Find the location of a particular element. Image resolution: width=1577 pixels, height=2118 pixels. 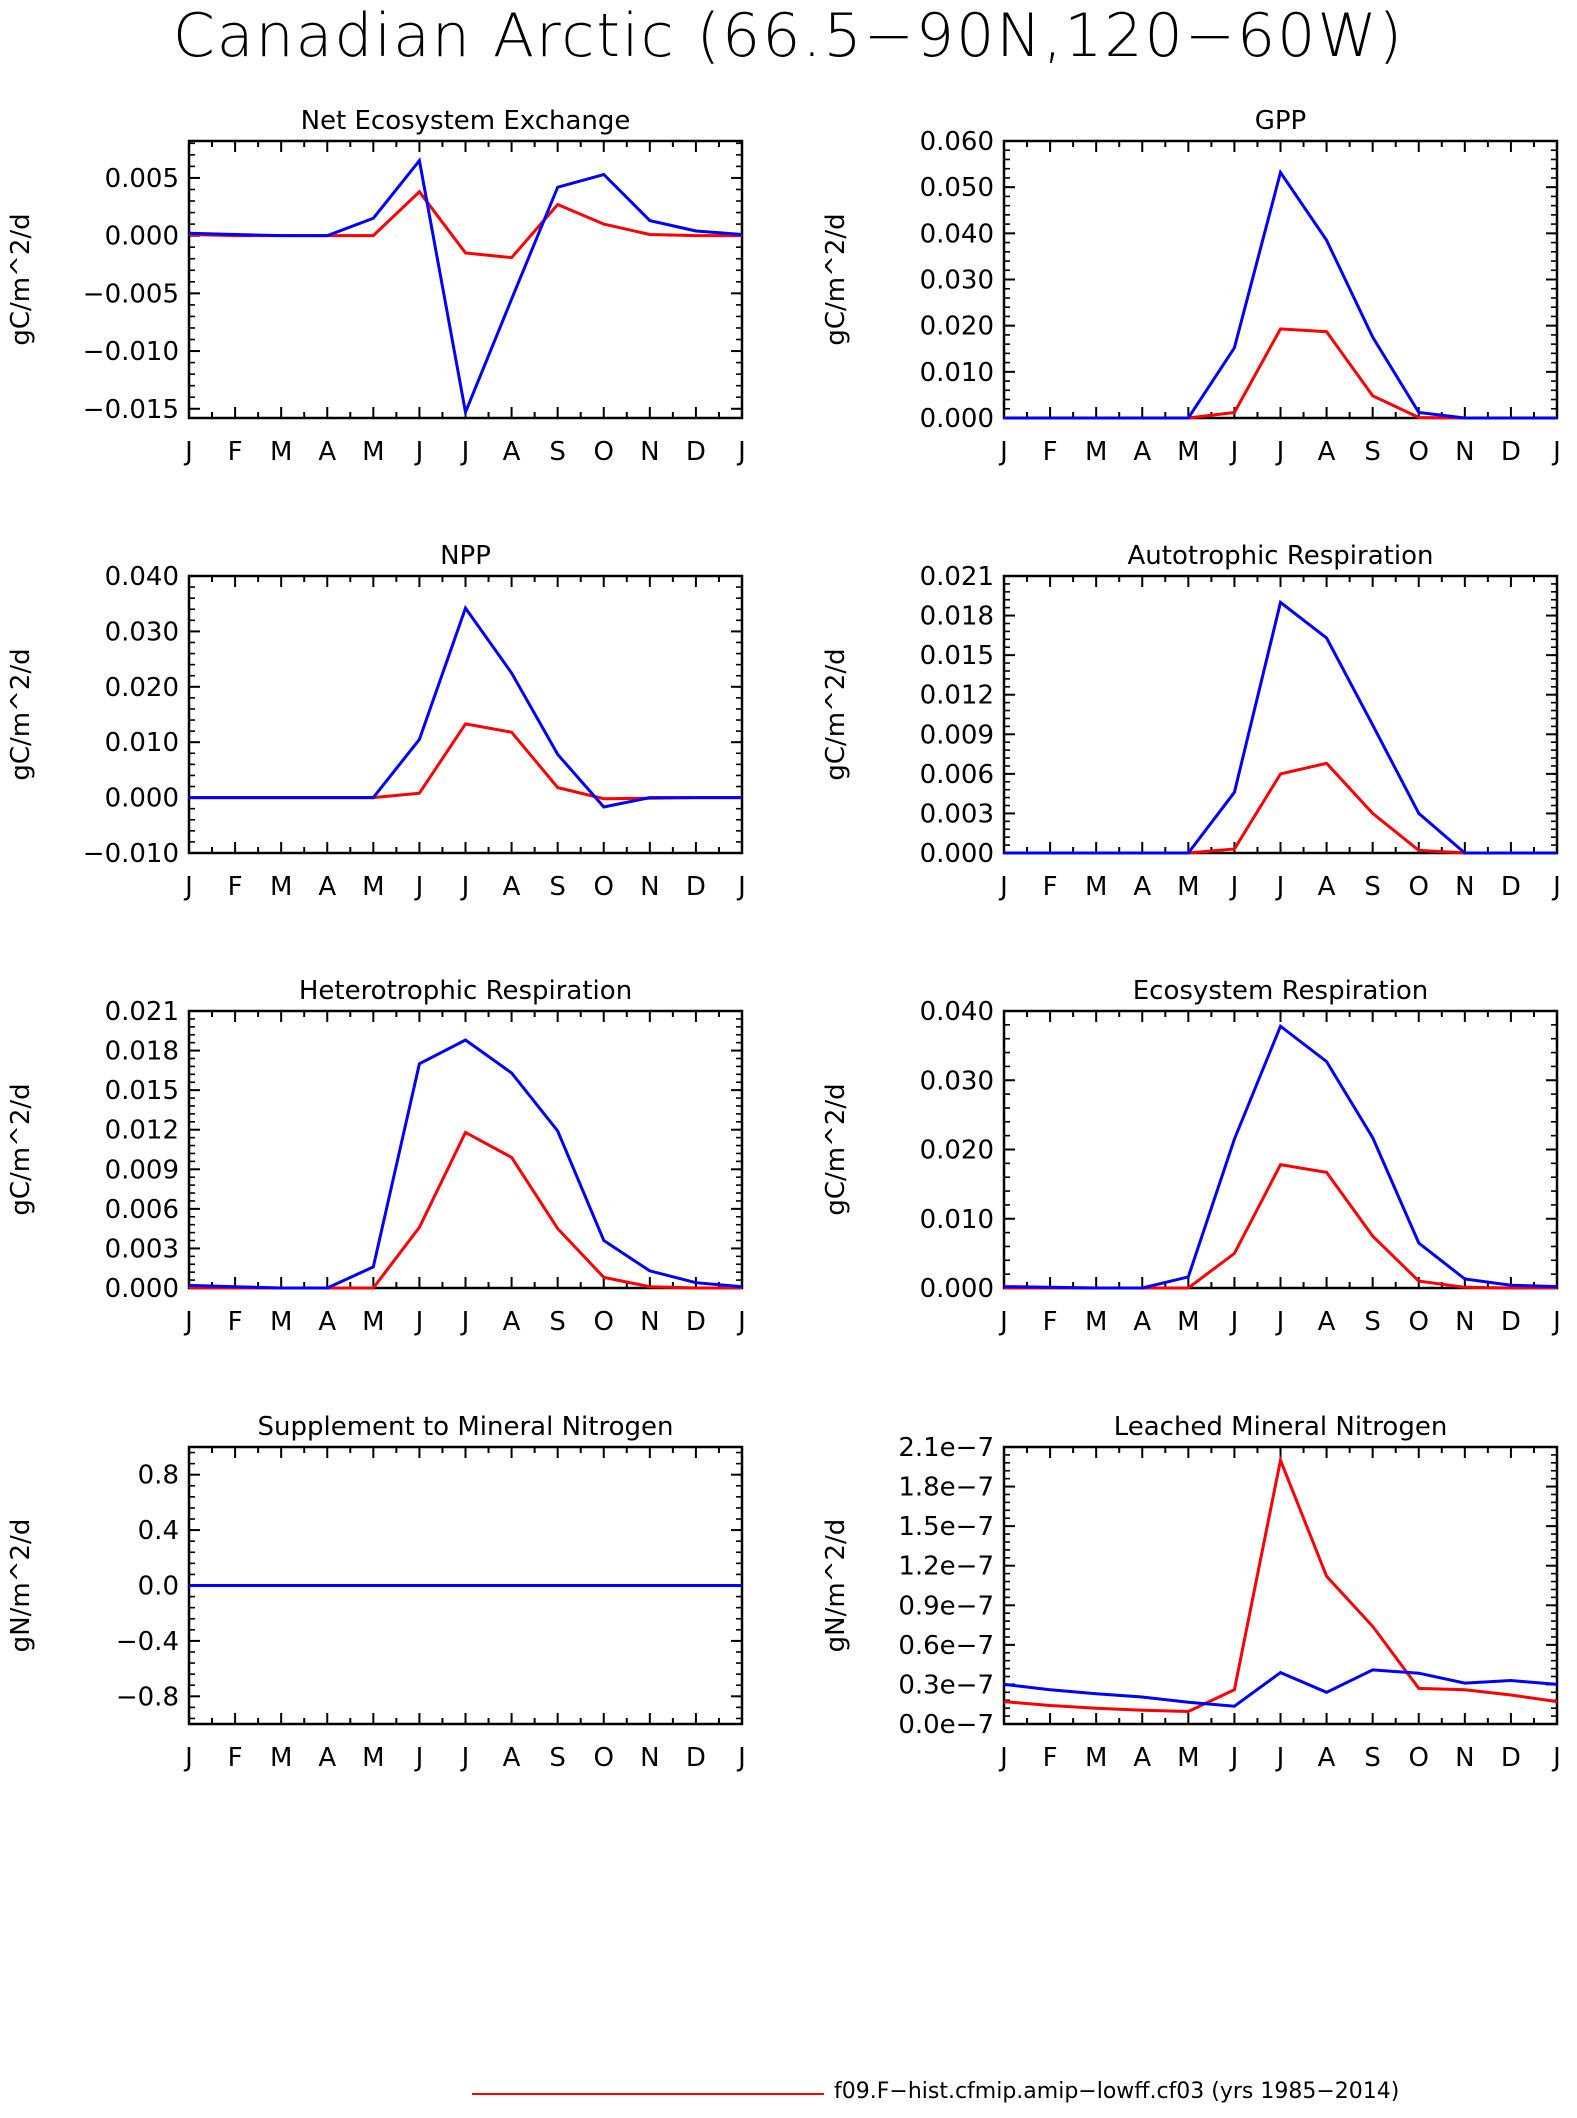

legend-line-red is located at coordinates (648, 2094).